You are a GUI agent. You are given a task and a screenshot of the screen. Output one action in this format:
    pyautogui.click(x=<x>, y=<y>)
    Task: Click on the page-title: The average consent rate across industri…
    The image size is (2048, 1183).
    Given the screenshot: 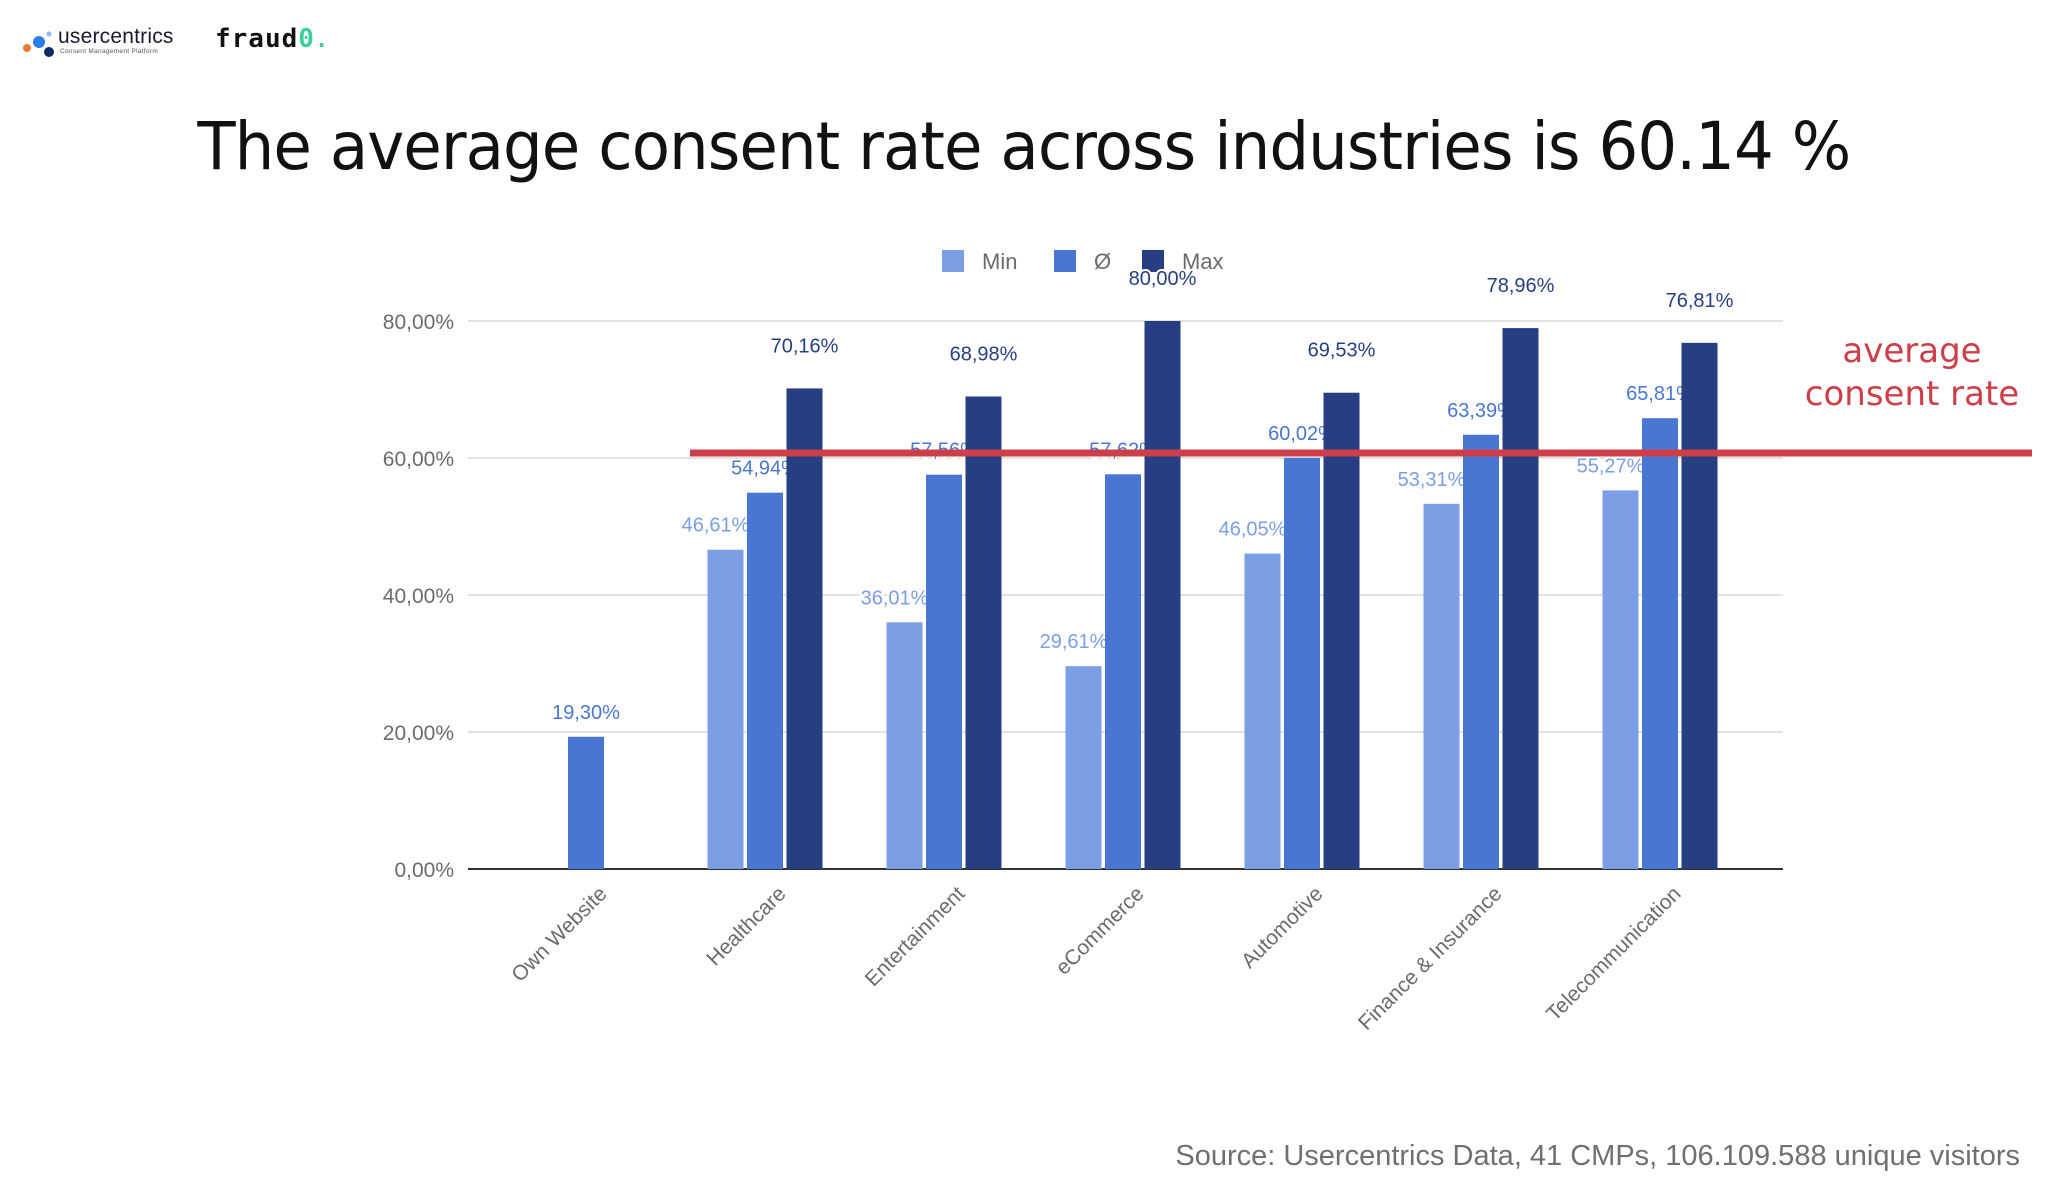 What is the action you would take?
    pyautogui.click(x=1024, y=146)
    